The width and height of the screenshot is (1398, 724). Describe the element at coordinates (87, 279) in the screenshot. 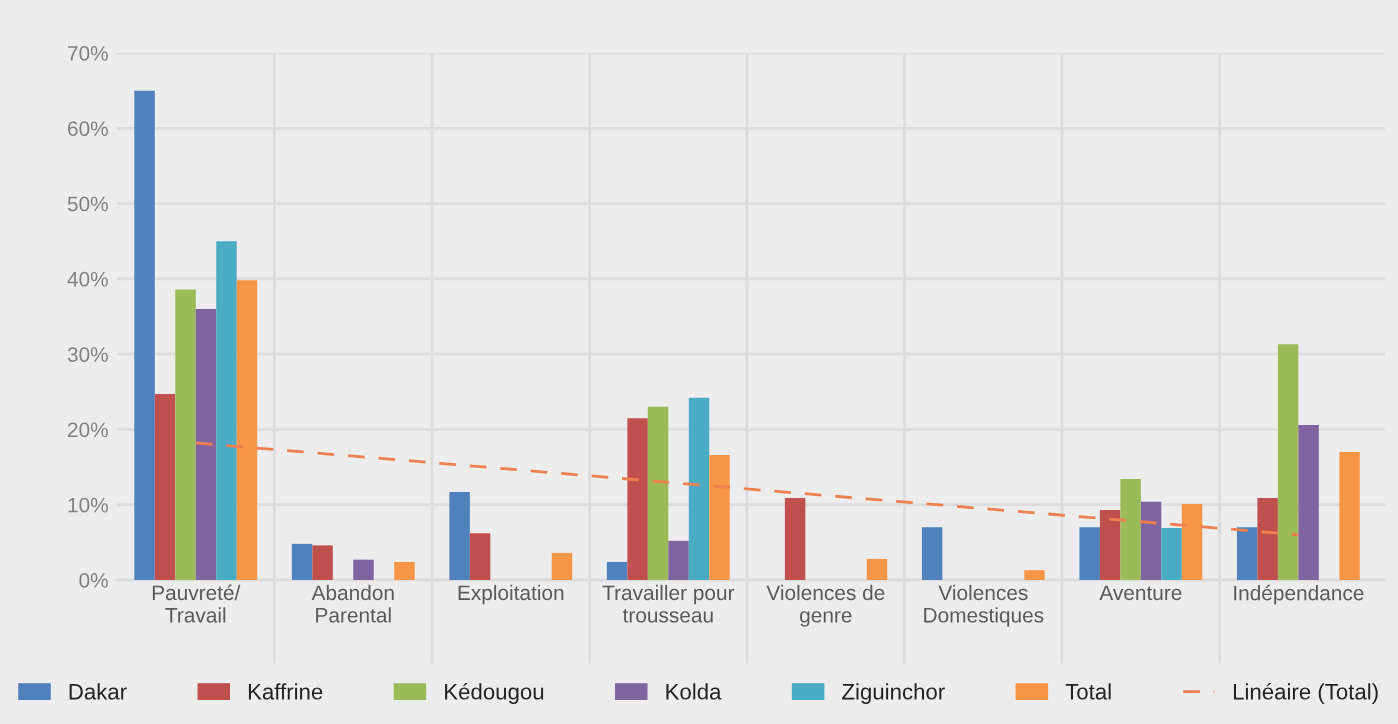

I see `y-tick-label: 40%` at that location.